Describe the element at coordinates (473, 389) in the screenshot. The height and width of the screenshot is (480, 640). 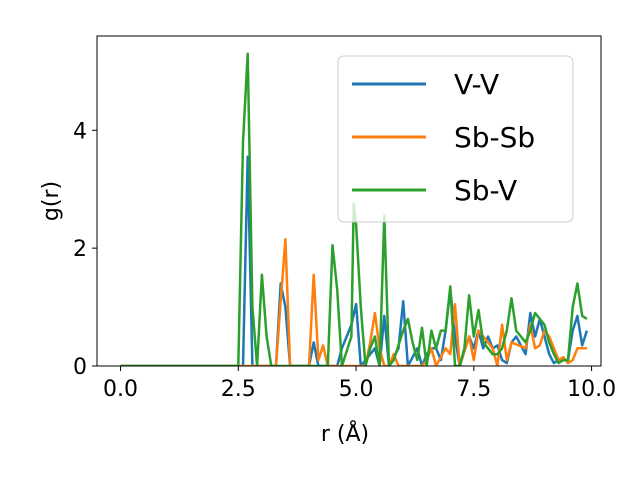
I see `x-tick-label: 7.5` at that location.